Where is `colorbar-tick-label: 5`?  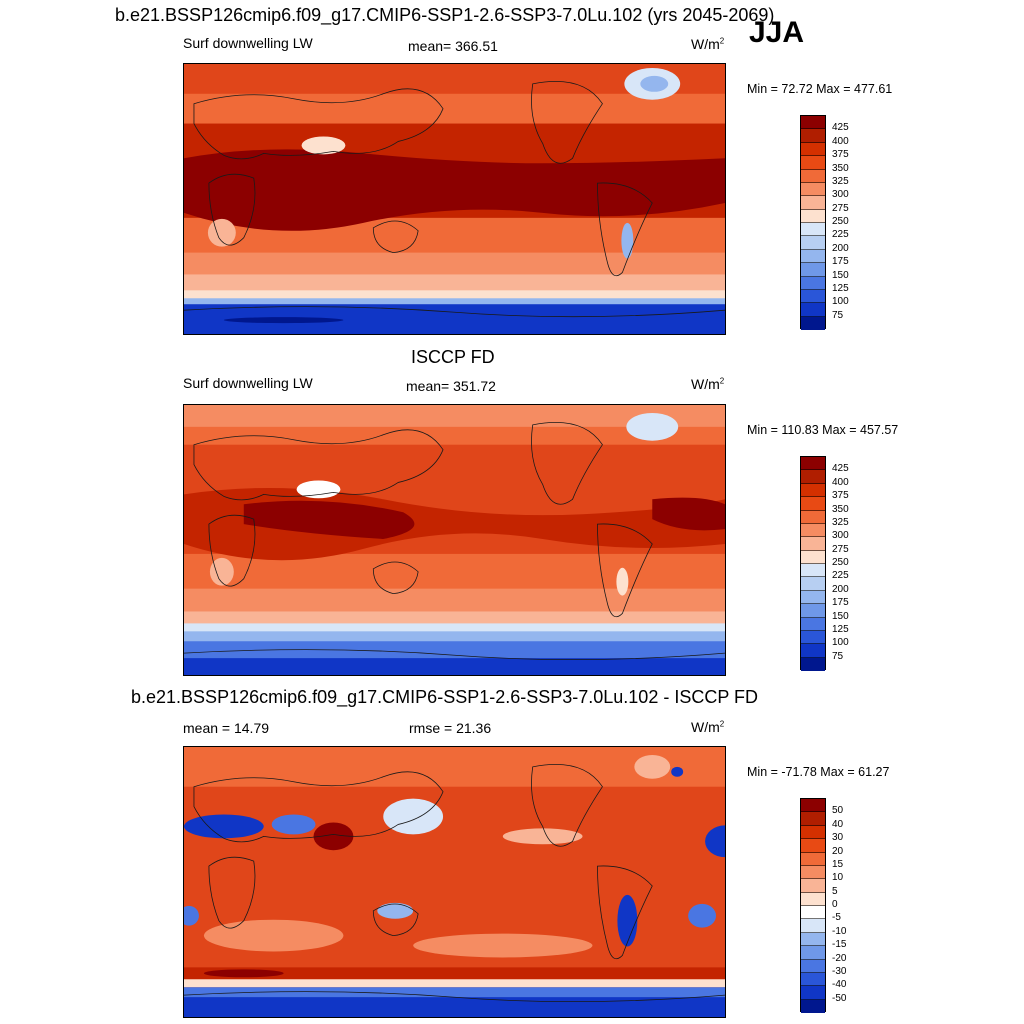 colorbar-tick-label: 5 is located at coordinates (835, 891).